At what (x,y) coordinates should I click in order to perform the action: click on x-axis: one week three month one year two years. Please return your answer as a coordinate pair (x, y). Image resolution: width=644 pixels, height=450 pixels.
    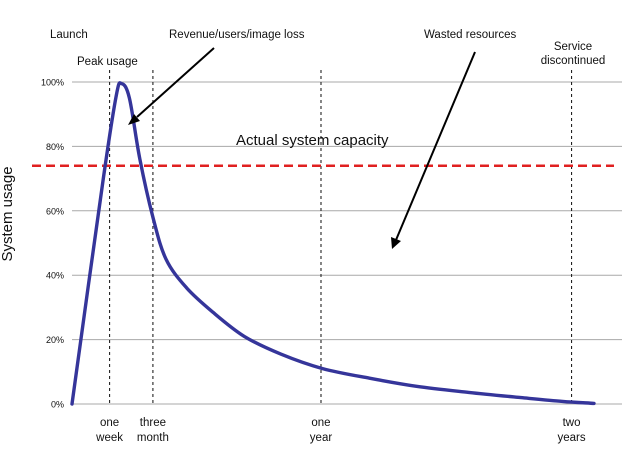
    Looking at the image, I should click on (340, 430).